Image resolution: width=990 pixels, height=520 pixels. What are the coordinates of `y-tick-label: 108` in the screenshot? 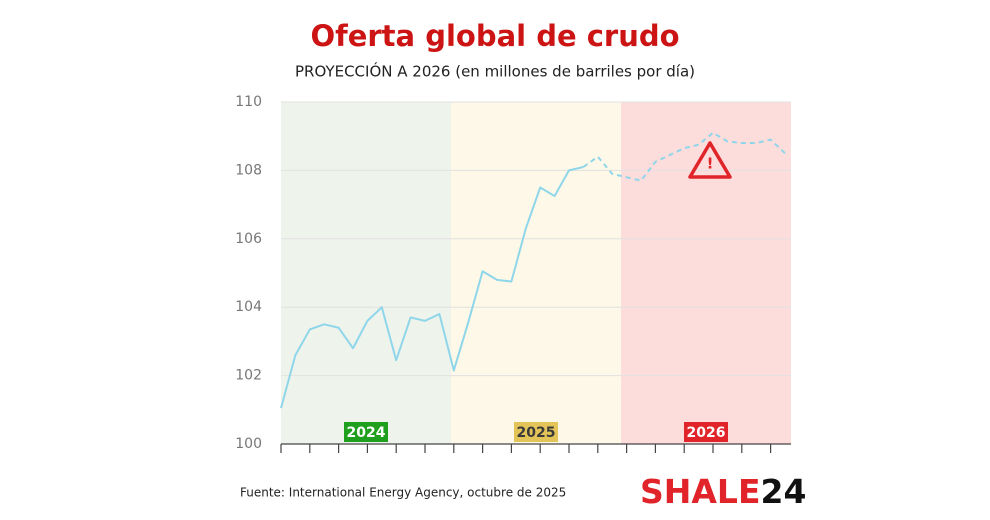 It's located at (248, 170).